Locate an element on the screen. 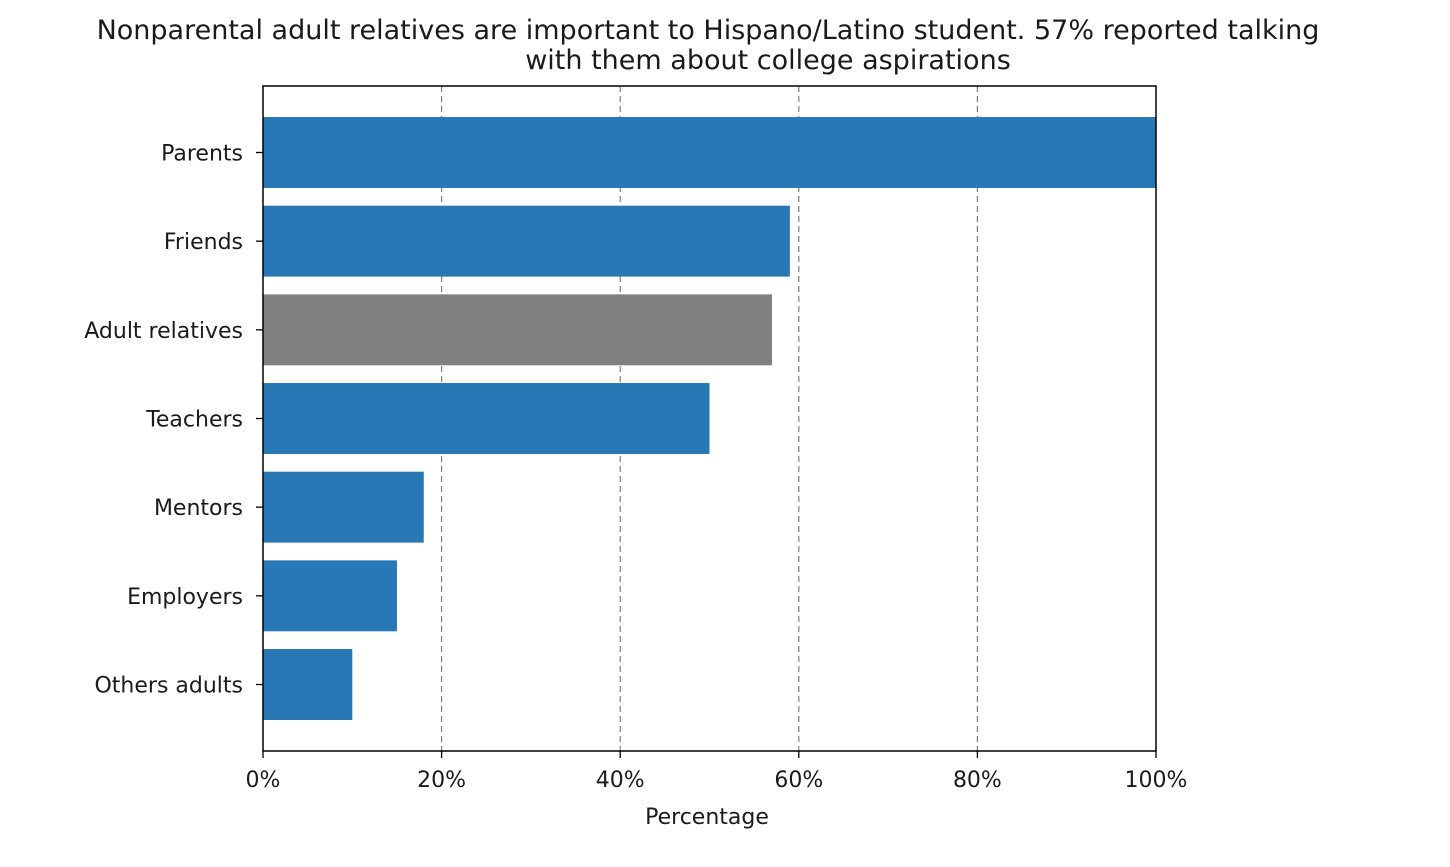 This screenshot has height=867, width=1450. xtick-label-100: 100% is located at coordinates (1156, 780).